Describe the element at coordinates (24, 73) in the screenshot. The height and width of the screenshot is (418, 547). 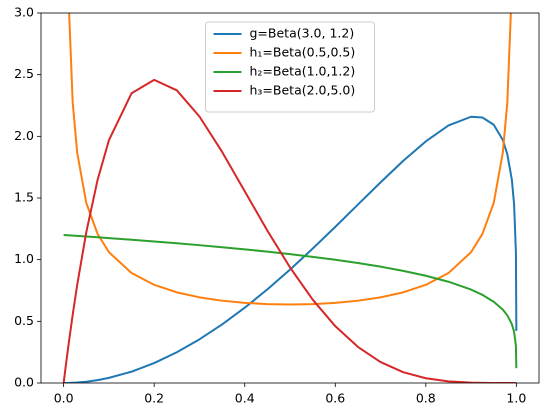
I see `y-tick-label: 2.5` at that location.